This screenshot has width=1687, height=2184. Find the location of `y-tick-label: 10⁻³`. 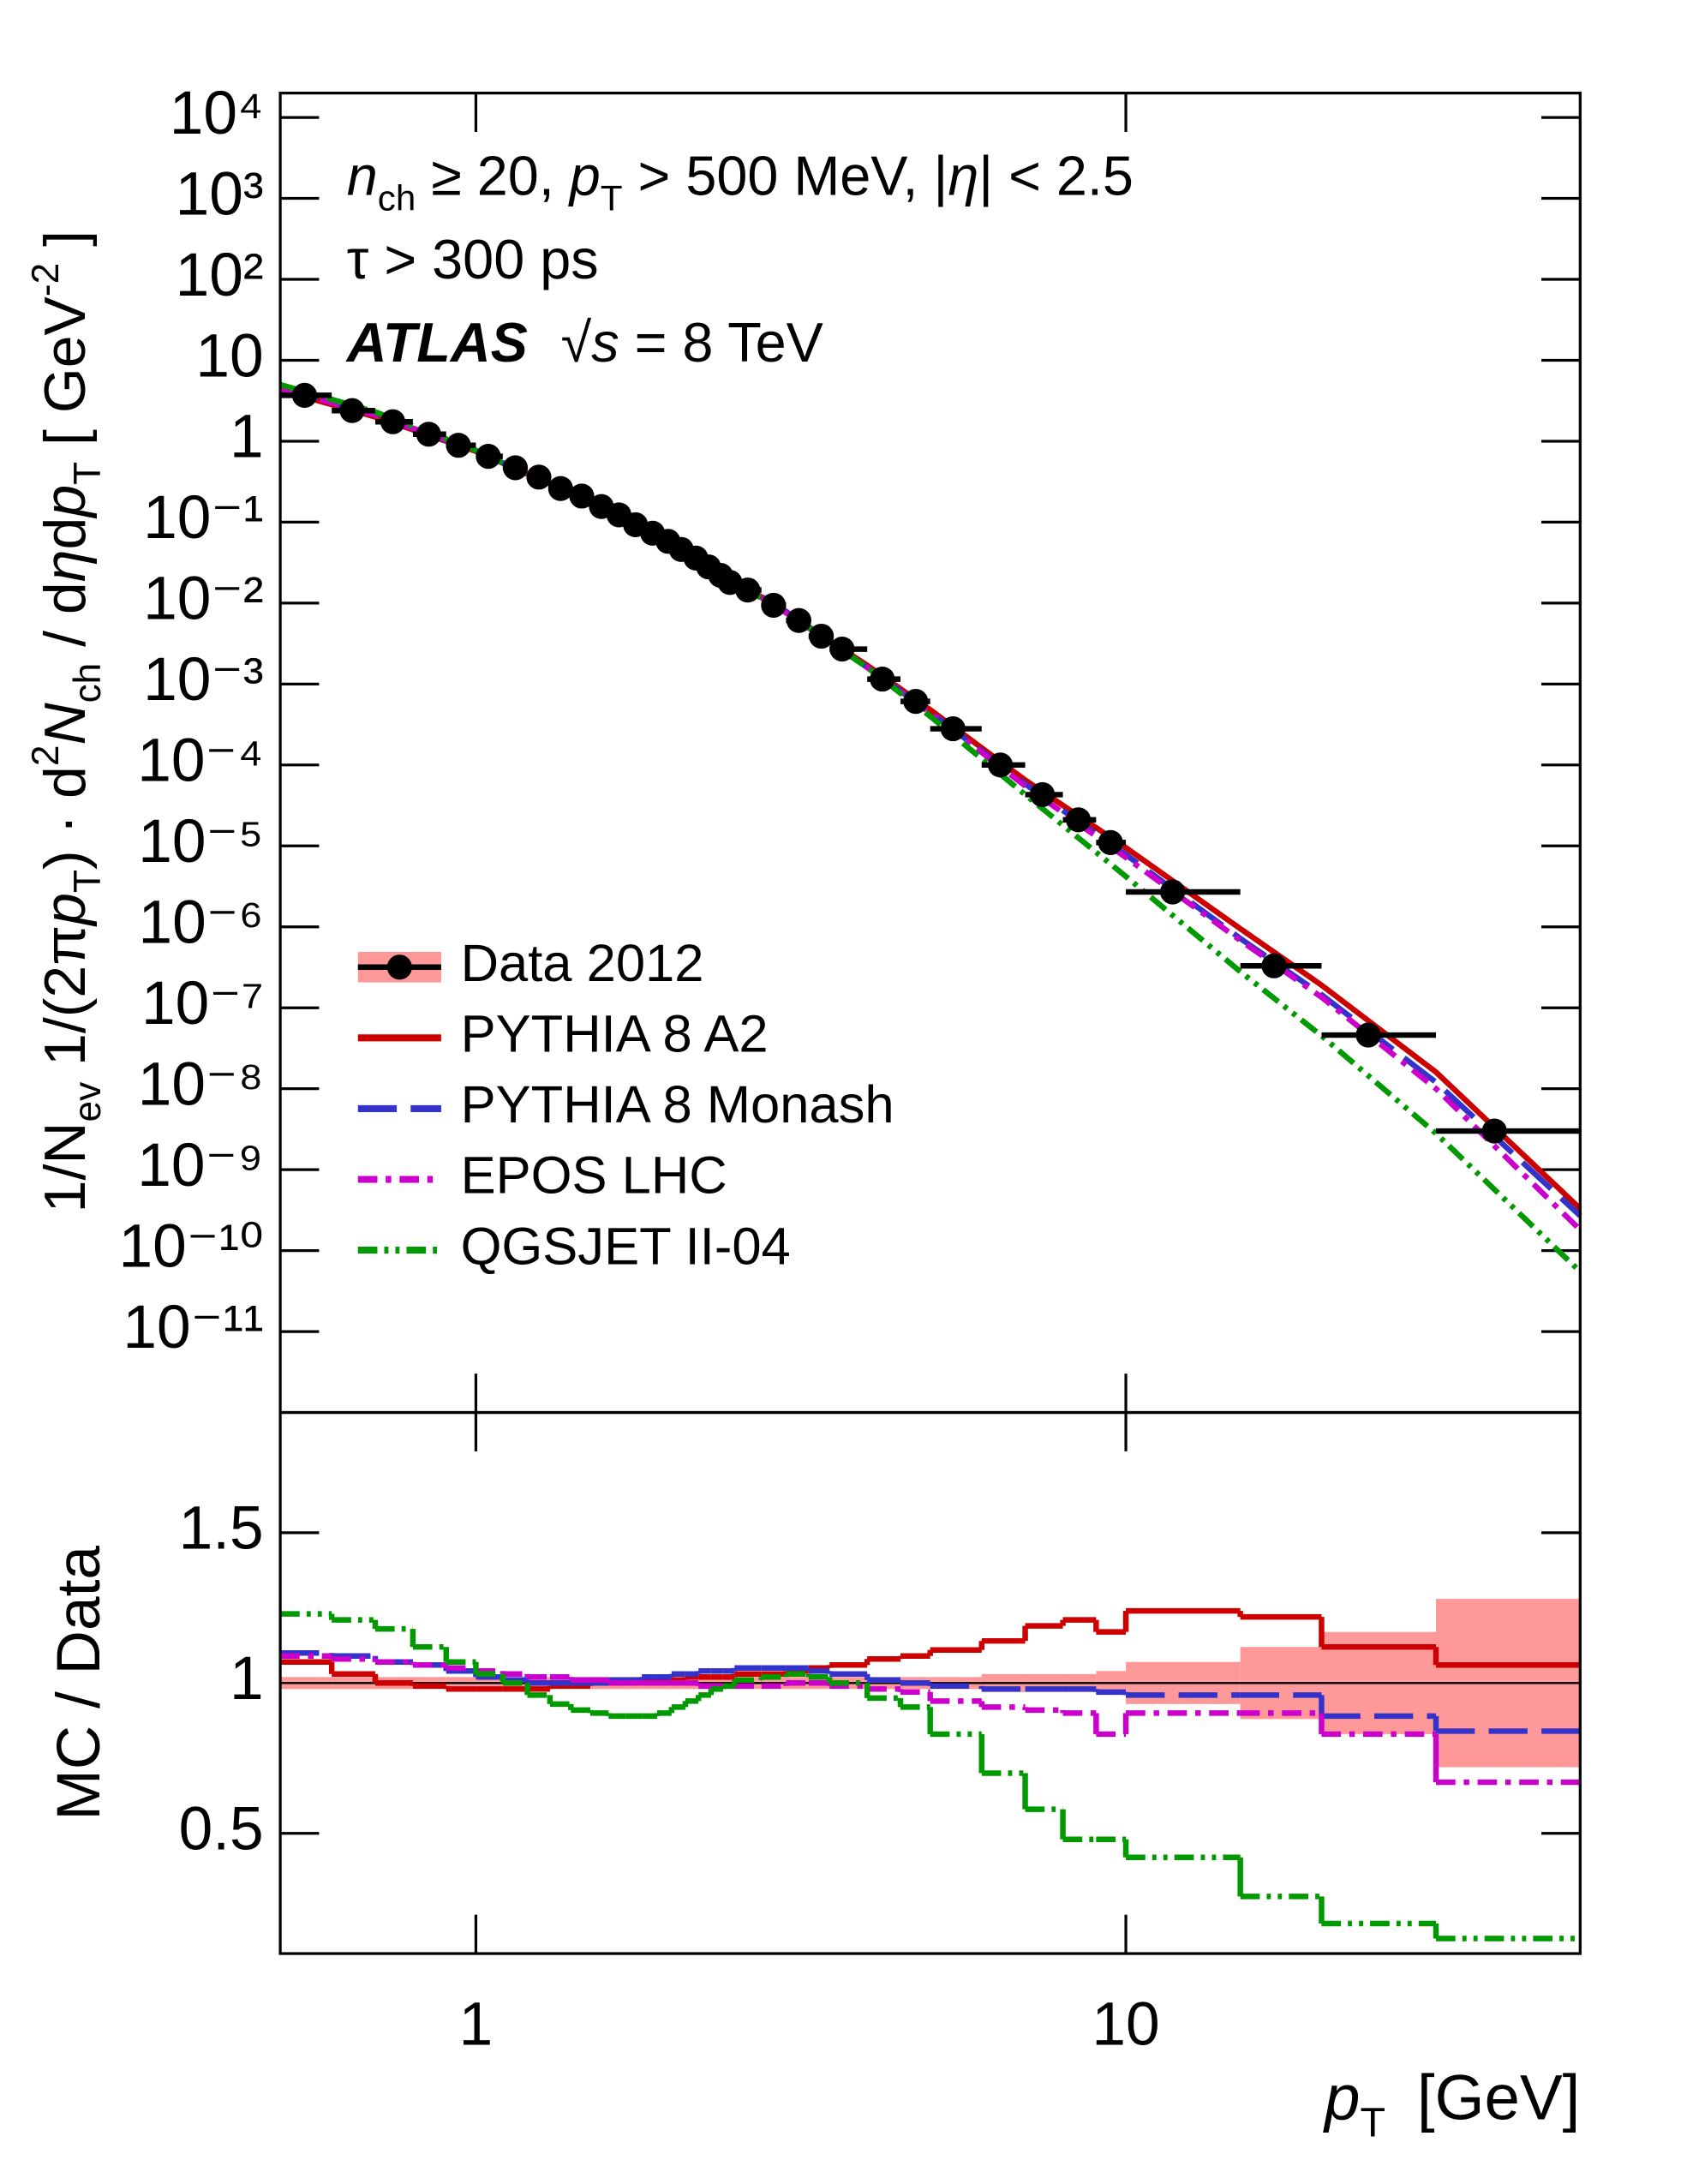

y-tick-label: 10⁻³ is located at coordinates (203, 680).